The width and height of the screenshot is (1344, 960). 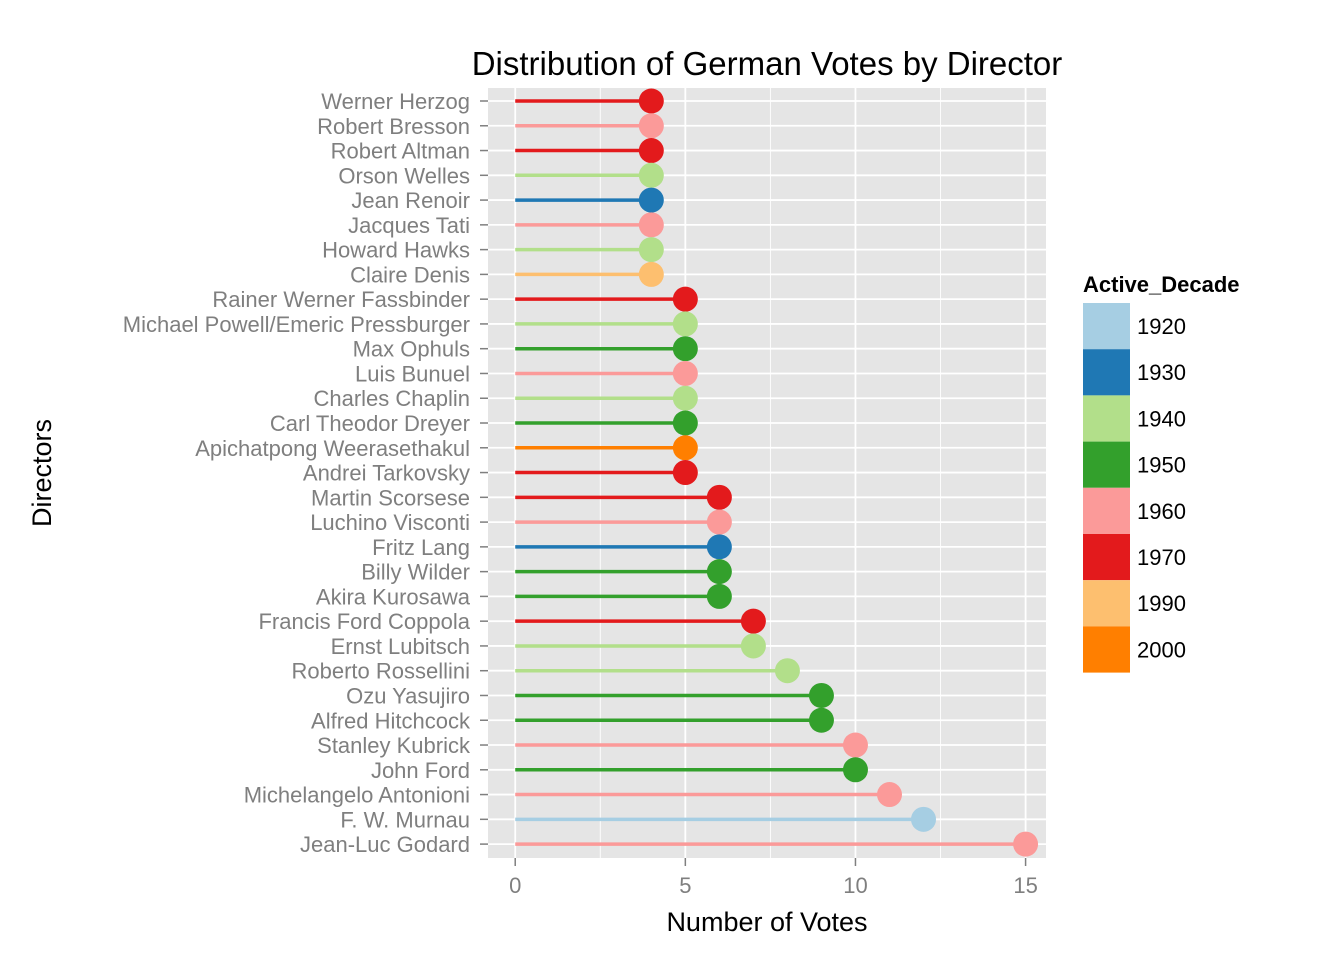 What do you see at coordinates (385, 844) in the screenshot?
I see `y-tick-label: Jean-Luc Godard` at bounding box center [385, 844].